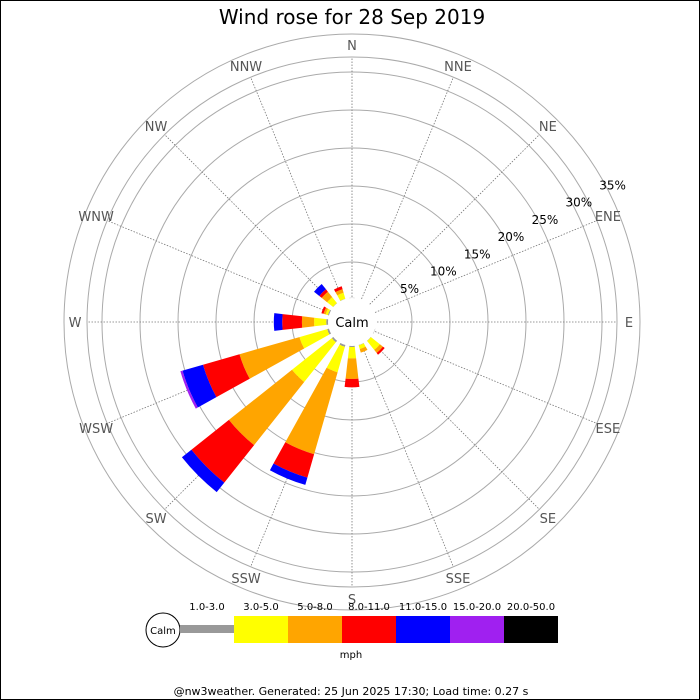 The width and height of the screenshot is (700, 700). I want to click on legend-unit-label: mph, so click(351, 655).